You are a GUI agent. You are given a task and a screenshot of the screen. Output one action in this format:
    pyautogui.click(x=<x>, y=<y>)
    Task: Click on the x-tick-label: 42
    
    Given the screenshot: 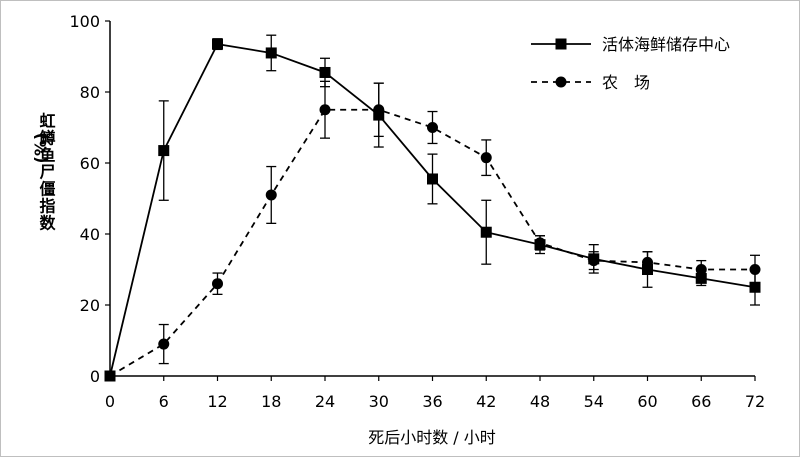 What is the action you would take?
    pyautogui.click(x=486, y=401)
    